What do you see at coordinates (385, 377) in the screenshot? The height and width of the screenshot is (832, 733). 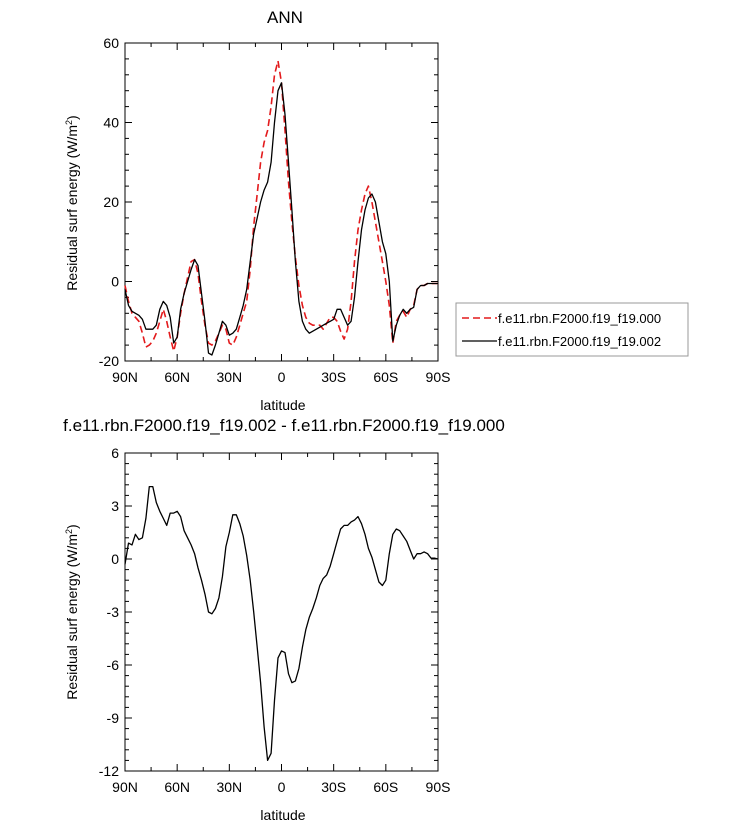 I see `top-x-tick-label: 60S` at bounding box center [385, 377].